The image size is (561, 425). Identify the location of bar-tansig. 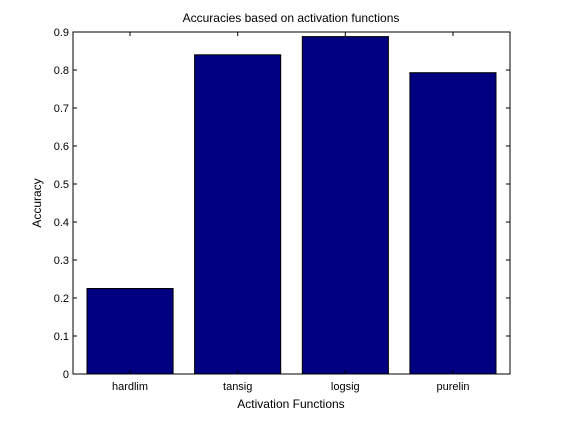
(238, 214).